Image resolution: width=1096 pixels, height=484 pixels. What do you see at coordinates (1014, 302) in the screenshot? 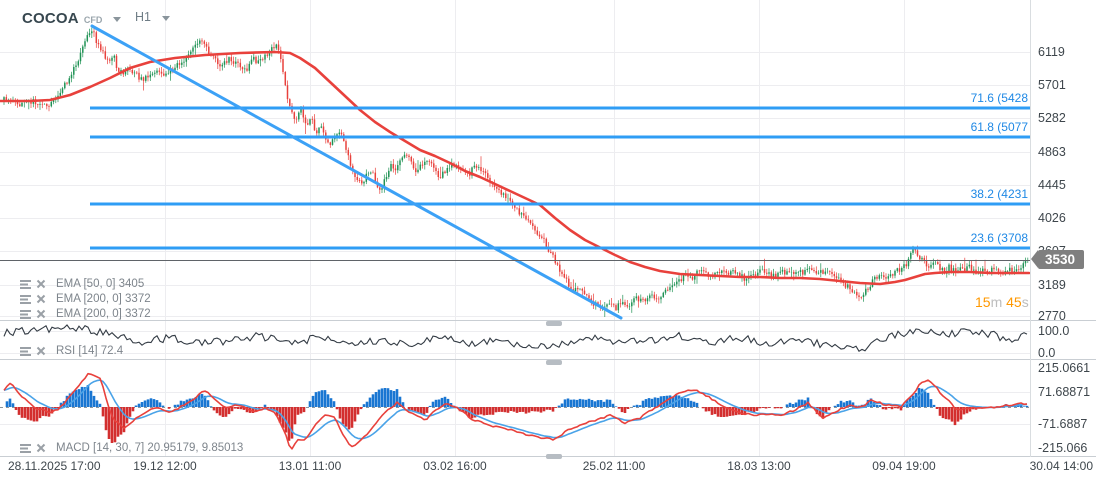
I see `timer-seconds: 45` at bounding box center [1014, 302].